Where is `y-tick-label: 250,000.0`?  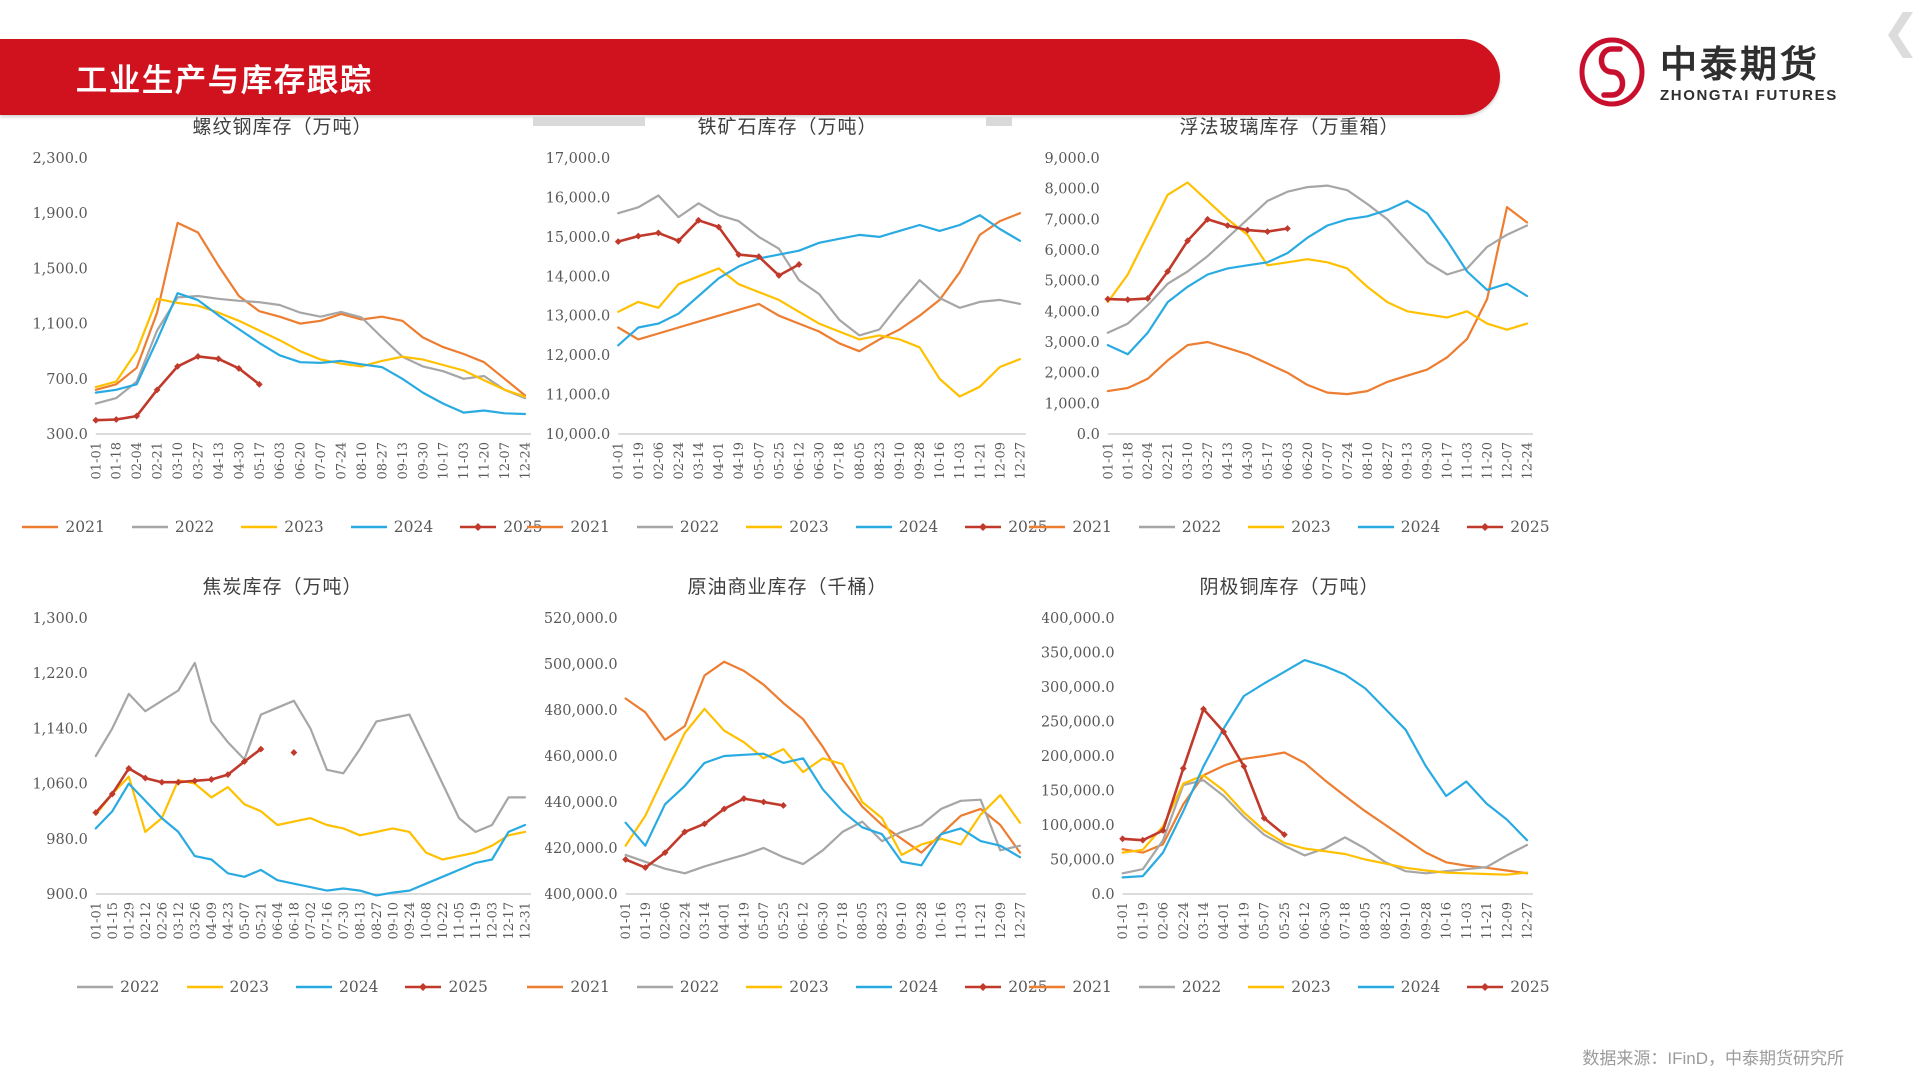 y-tick-label: 250,000.0 is located at coordinates (1078, 723).